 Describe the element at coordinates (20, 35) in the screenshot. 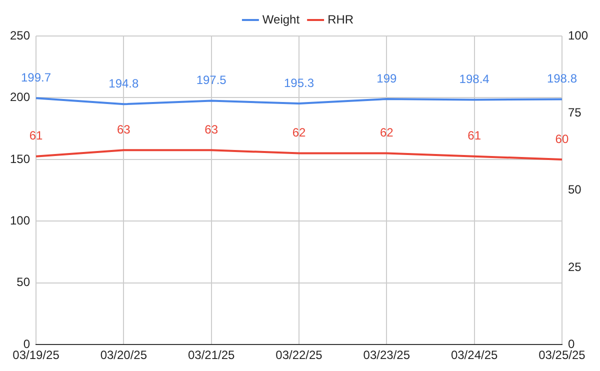

I see `y-tick-label: 250` at that location.